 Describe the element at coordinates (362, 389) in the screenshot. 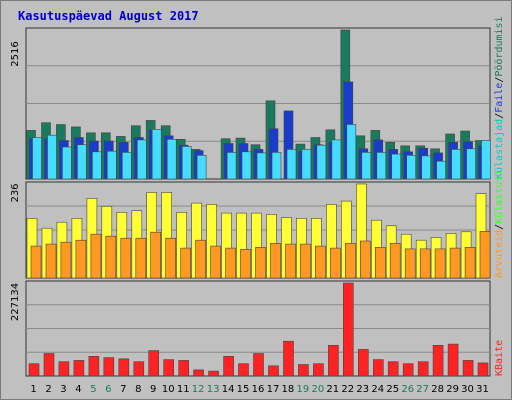

I see `x-tick-label-23: 23` at that location.